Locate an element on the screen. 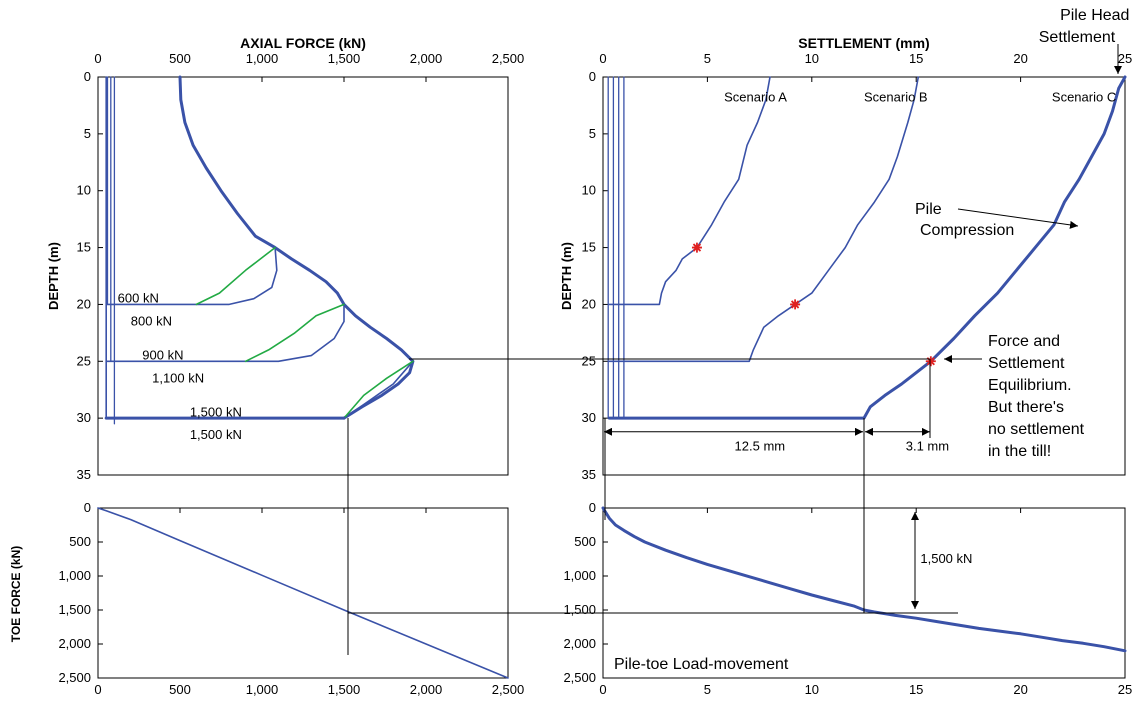  toe_force-x-tick-label: 500 is located at coordinates (180, 689).